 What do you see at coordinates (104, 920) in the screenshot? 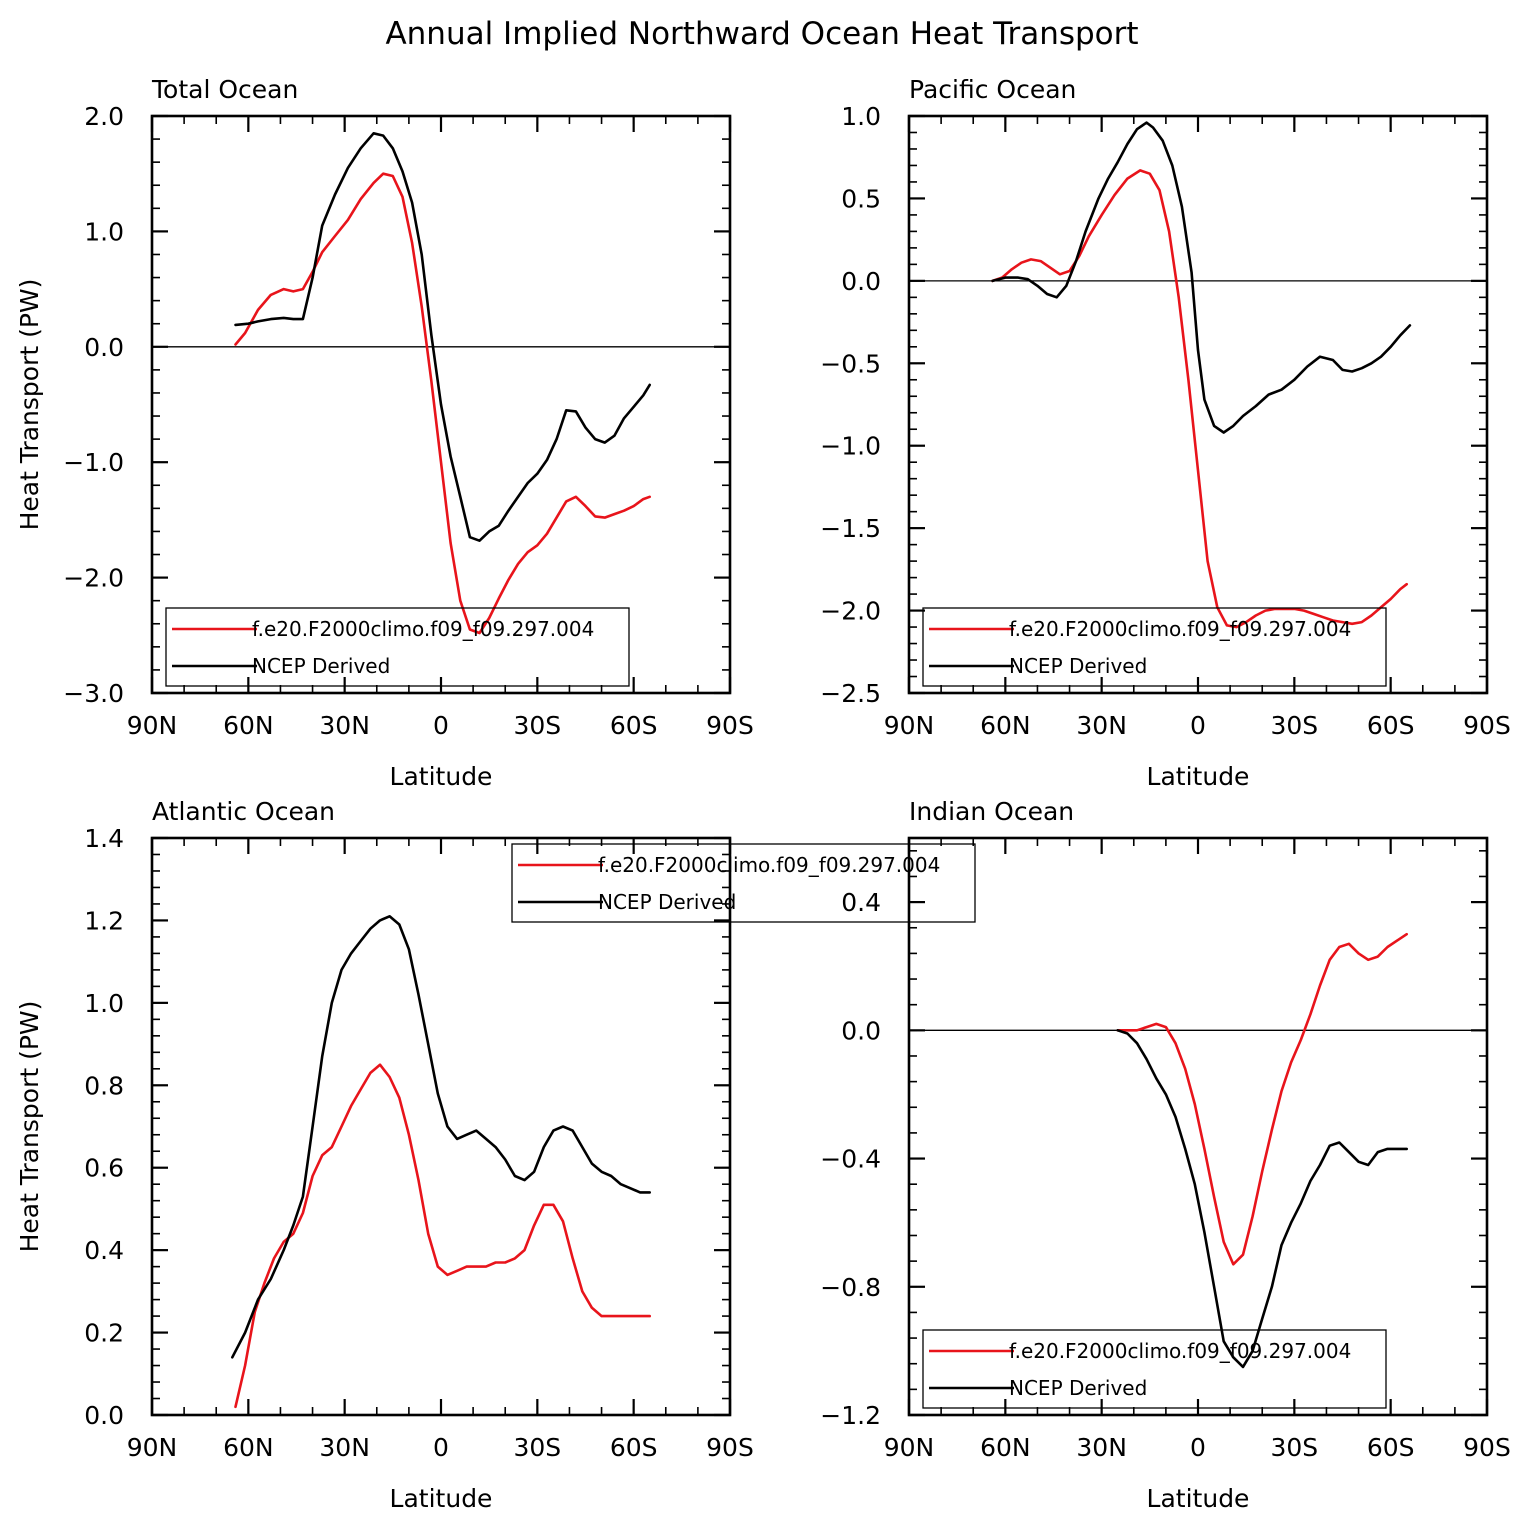
I see `y-tick-label: 1.2` at bounding box center [104, 920].